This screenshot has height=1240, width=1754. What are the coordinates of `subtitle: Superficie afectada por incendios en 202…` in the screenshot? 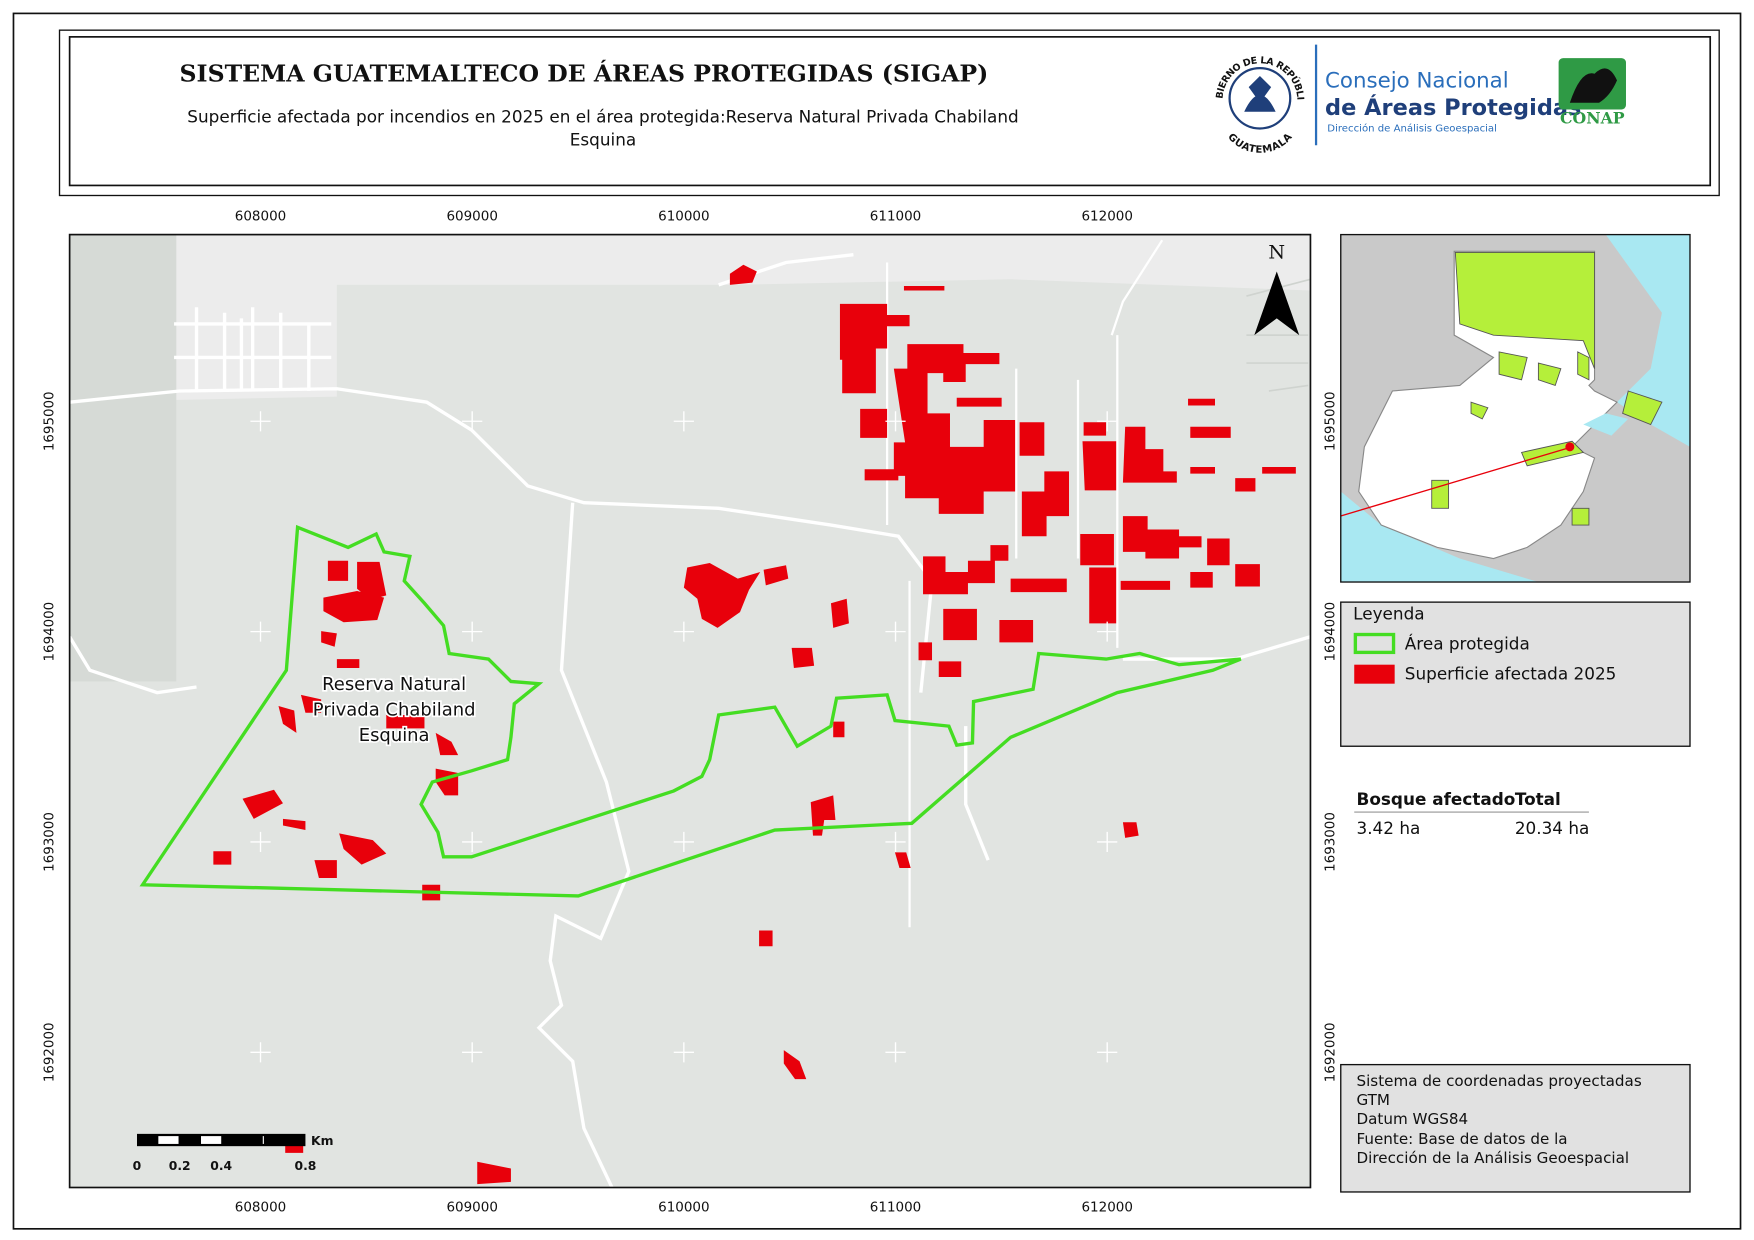 It's located at (602, 116).